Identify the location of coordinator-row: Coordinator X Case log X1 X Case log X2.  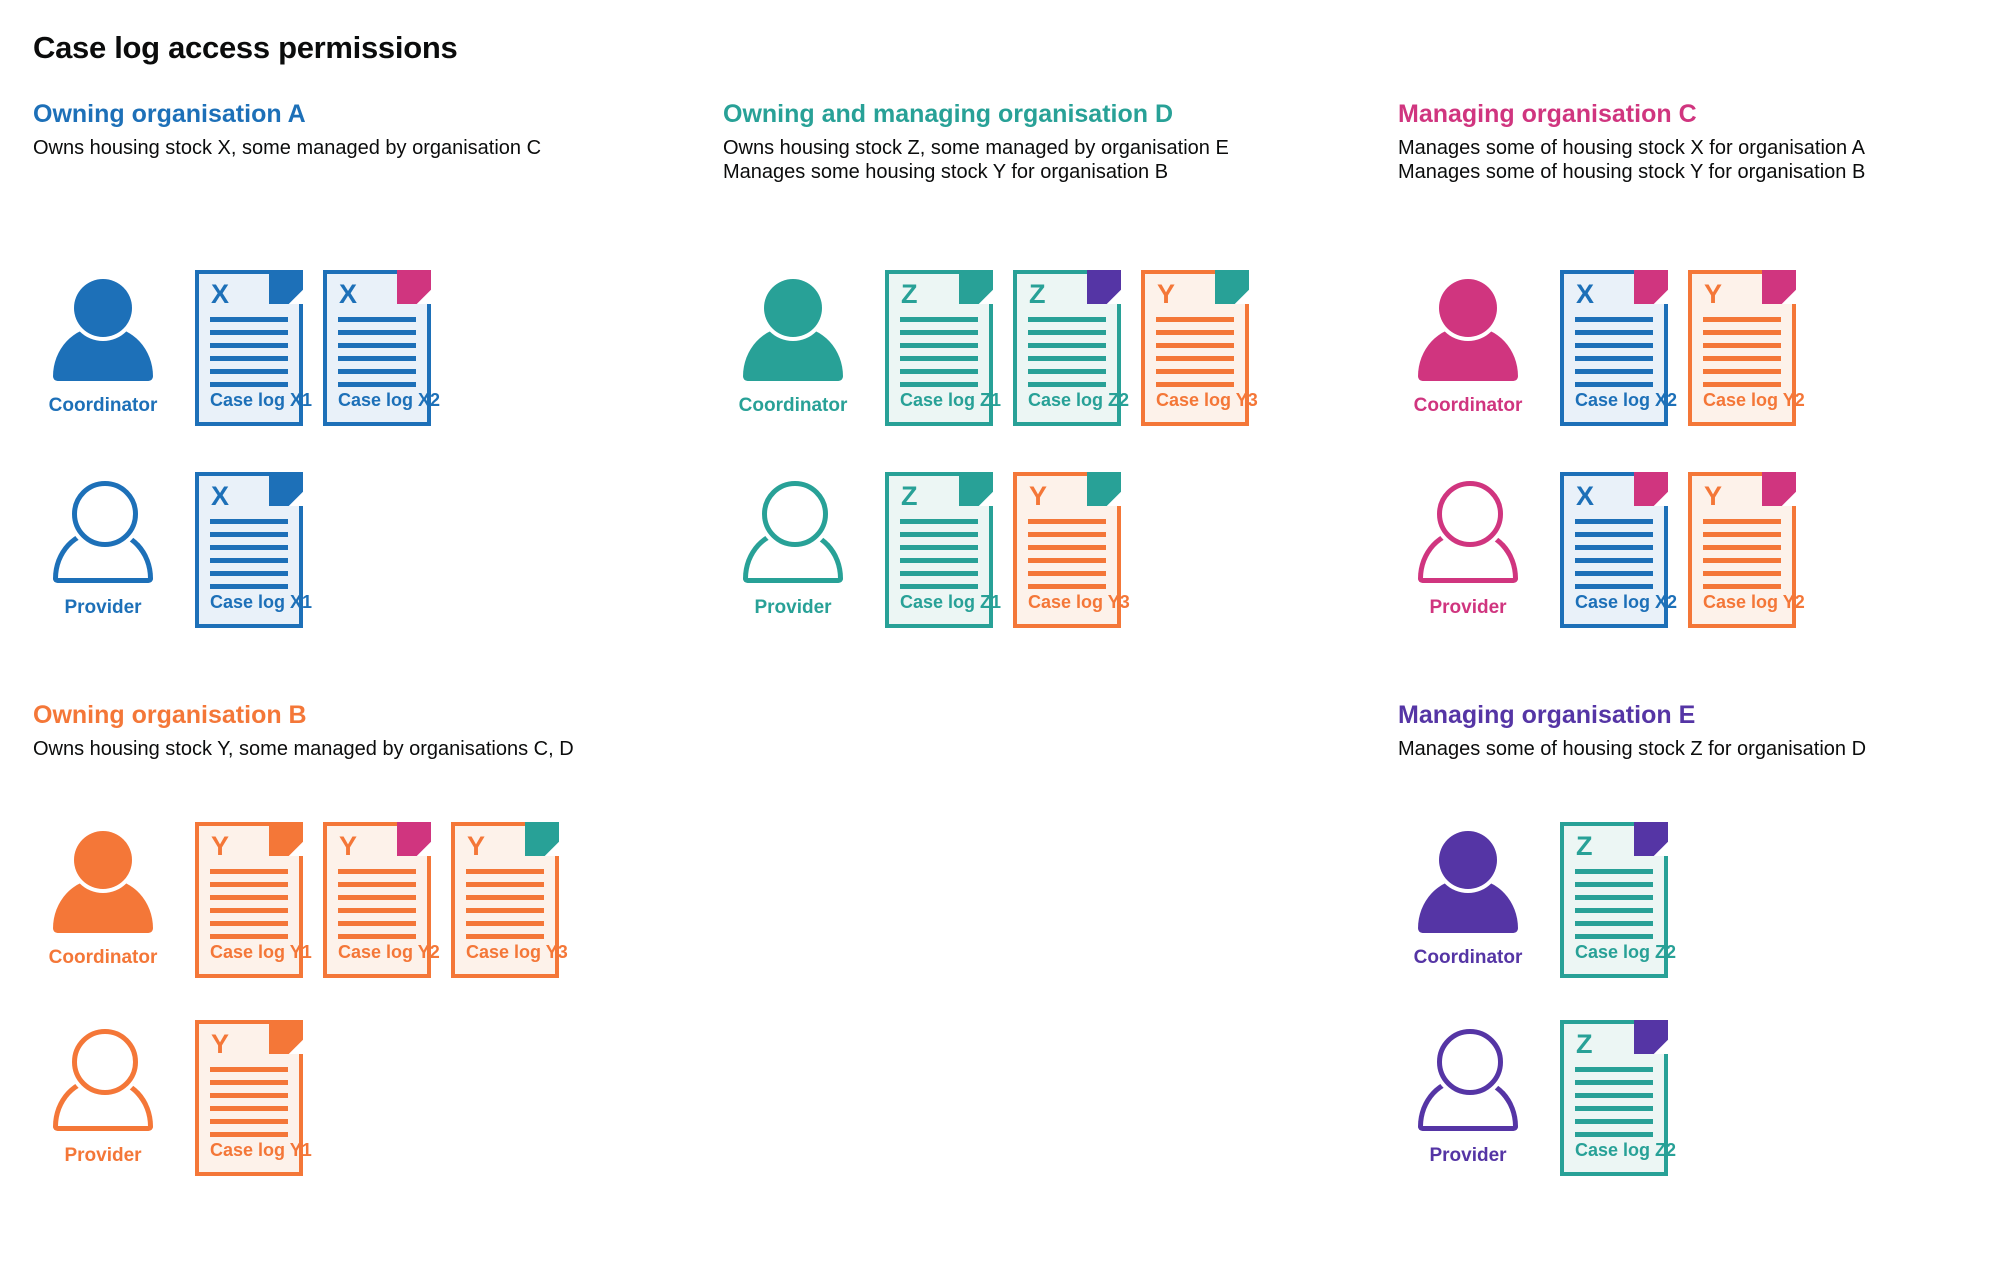
(236, 348).